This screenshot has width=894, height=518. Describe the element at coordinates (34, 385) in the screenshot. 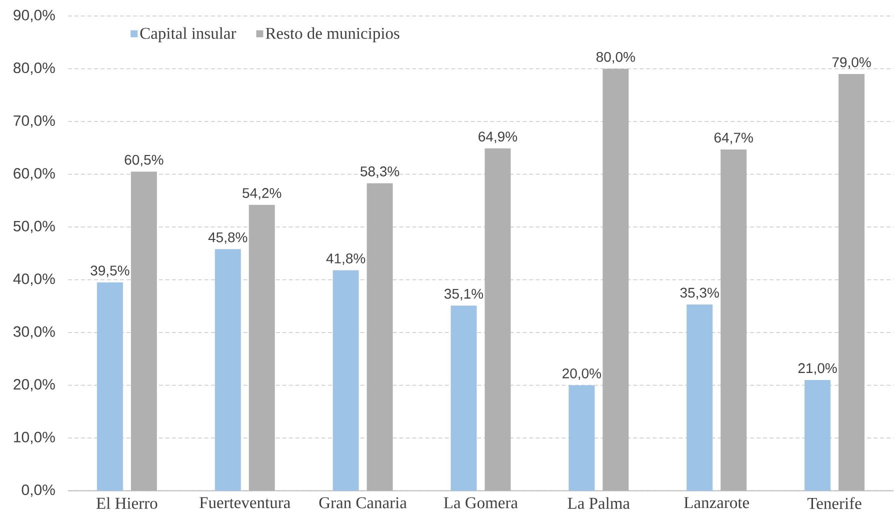

I see `y-tick-label: 20,0%` at that location.